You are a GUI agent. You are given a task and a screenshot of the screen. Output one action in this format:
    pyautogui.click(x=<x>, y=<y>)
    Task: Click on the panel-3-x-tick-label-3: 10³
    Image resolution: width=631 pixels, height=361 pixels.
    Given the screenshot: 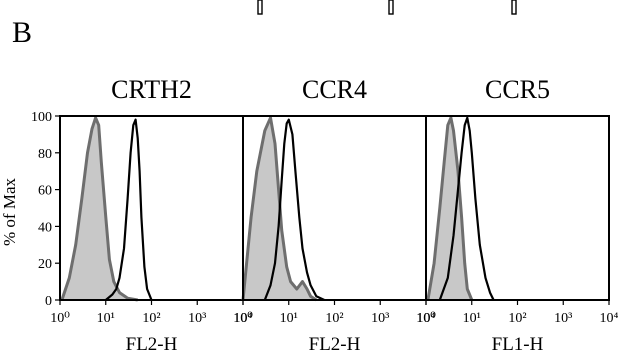 What is the action you would take?
    pyautogui.click(x=563, y=318)
    